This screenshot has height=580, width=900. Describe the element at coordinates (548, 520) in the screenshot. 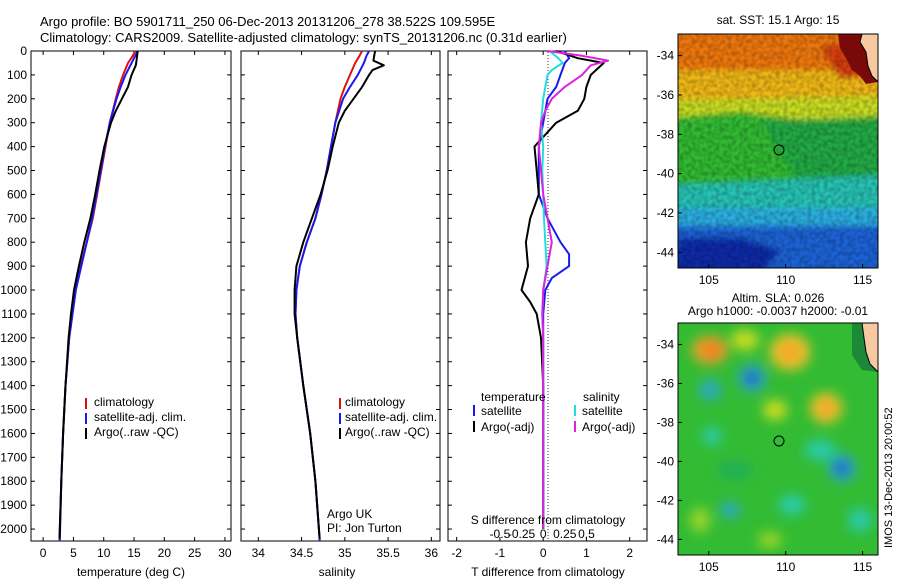

I see `difference-top-xlabel: S difference from climatology` at that location.